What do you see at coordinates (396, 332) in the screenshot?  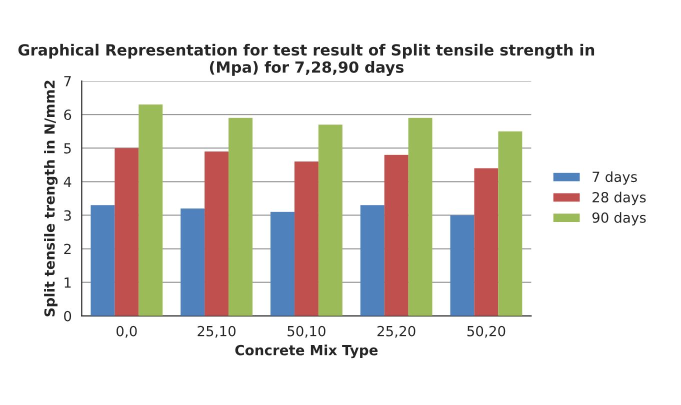 I see `x-tick-label: 25,20` at bounding box center [396, 332].